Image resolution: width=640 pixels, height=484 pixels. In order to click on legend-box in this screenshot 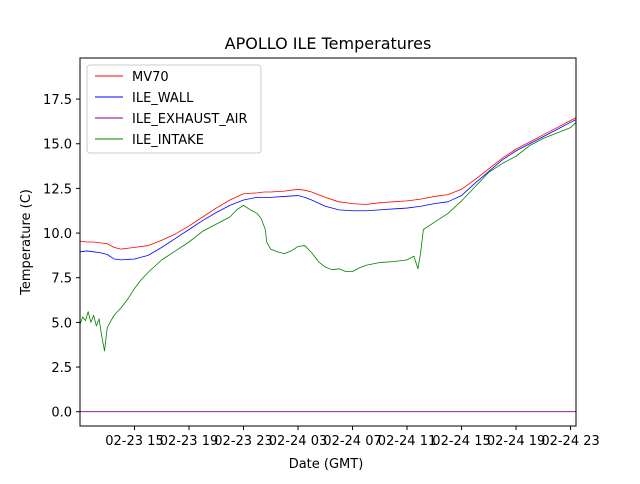, I will do `click(174, 109)`.